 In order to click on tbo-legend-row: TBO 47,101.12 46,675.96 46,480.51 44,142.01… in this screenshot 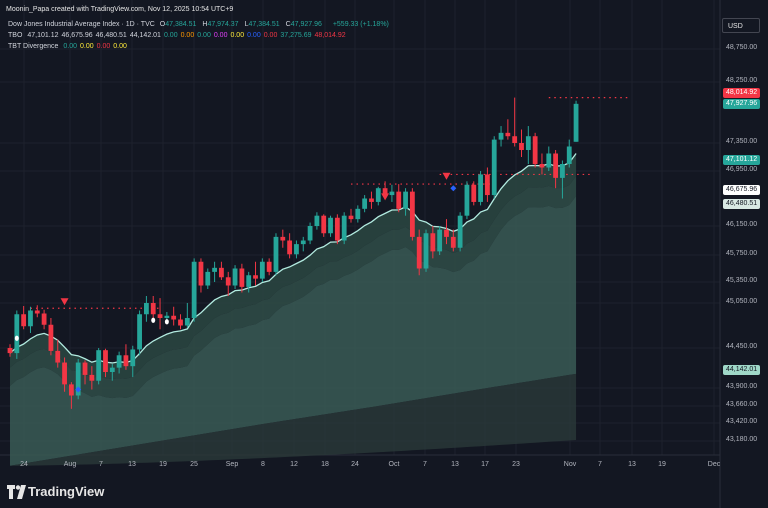, I will do `click(180, 35)`.